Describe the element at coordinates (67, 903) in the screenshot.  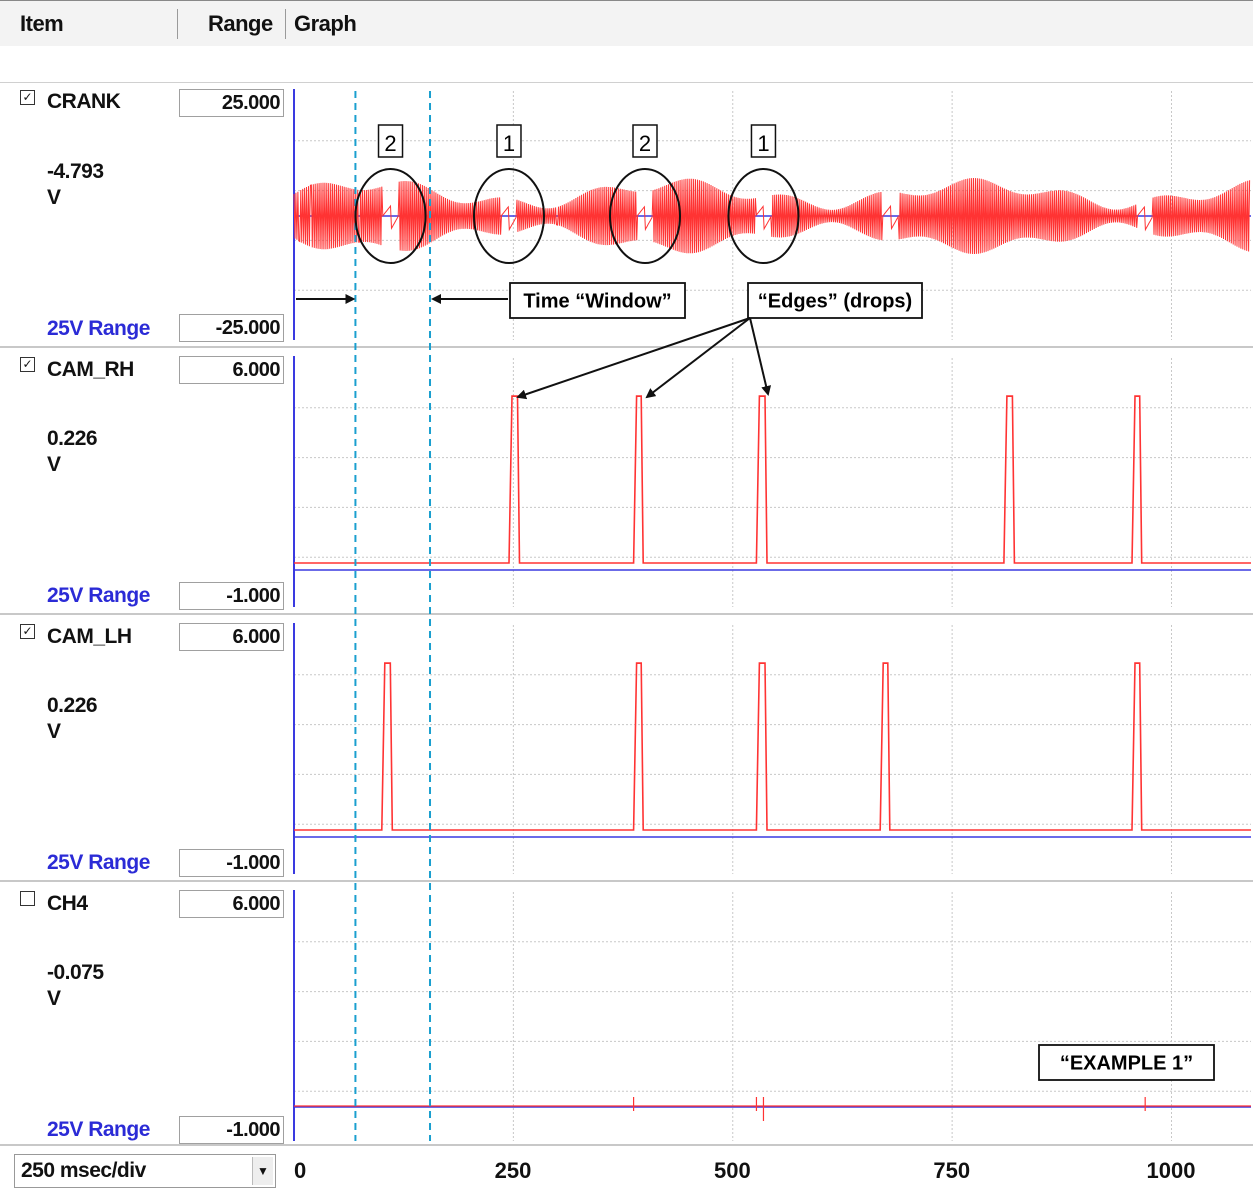
I see `channel-name: CH4` at that location.